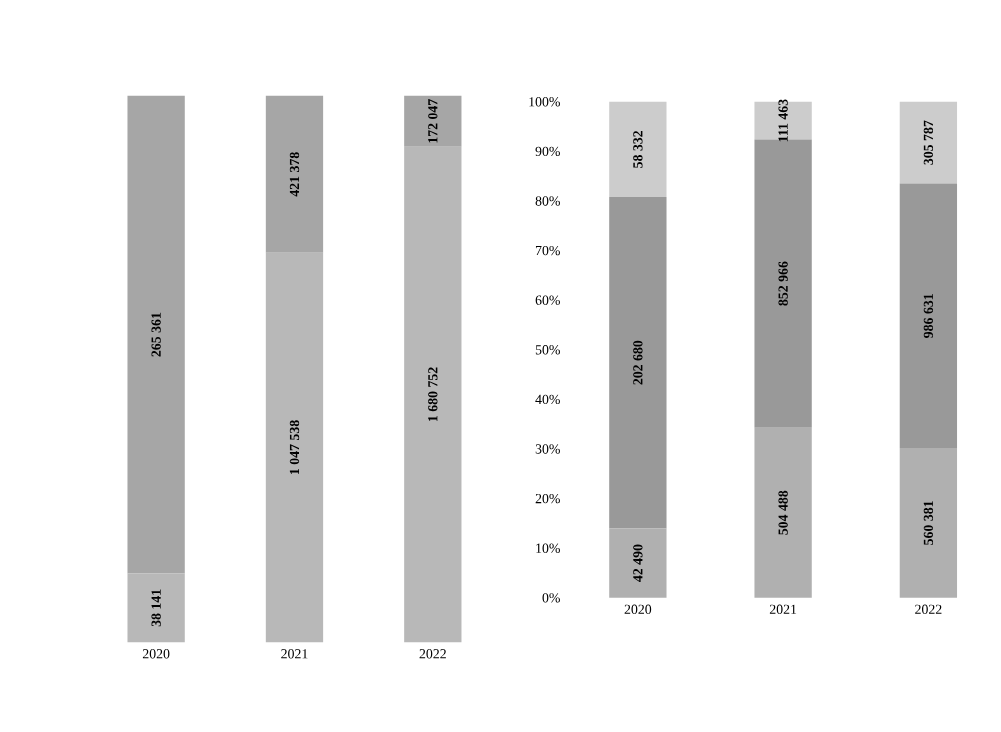  I want to click on y-tick-label: 0%, so click(551, 598).